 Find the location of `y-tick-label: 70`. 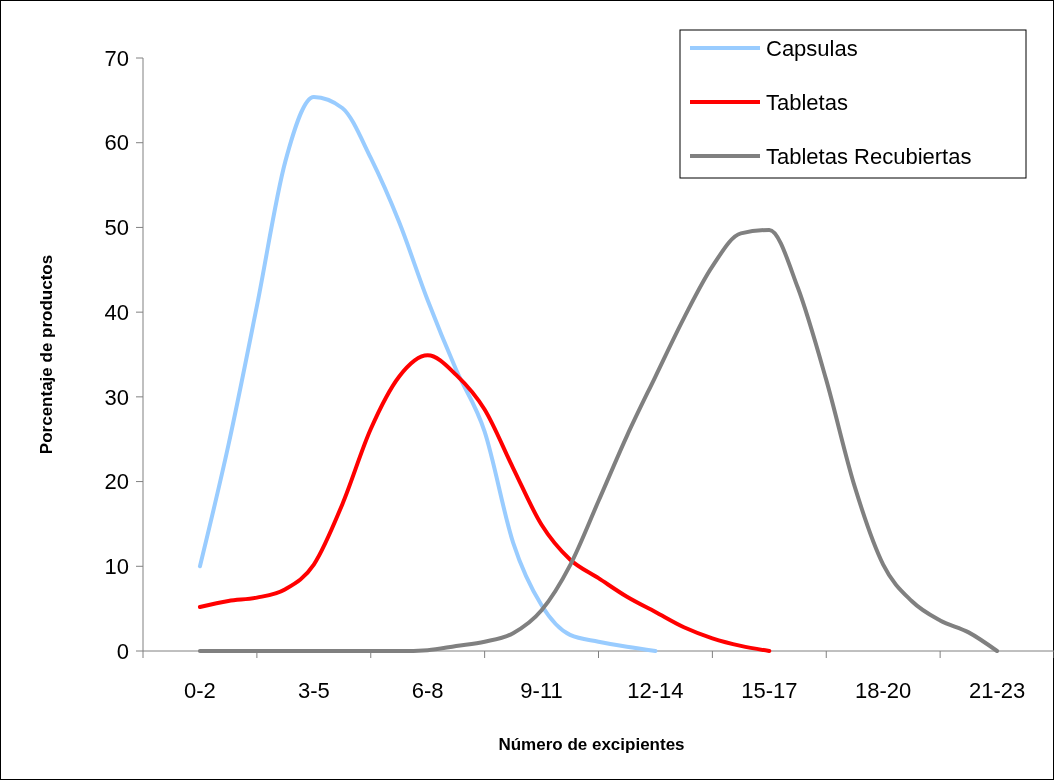

y-tick-label: 70 is located at coordinates (116, 58).